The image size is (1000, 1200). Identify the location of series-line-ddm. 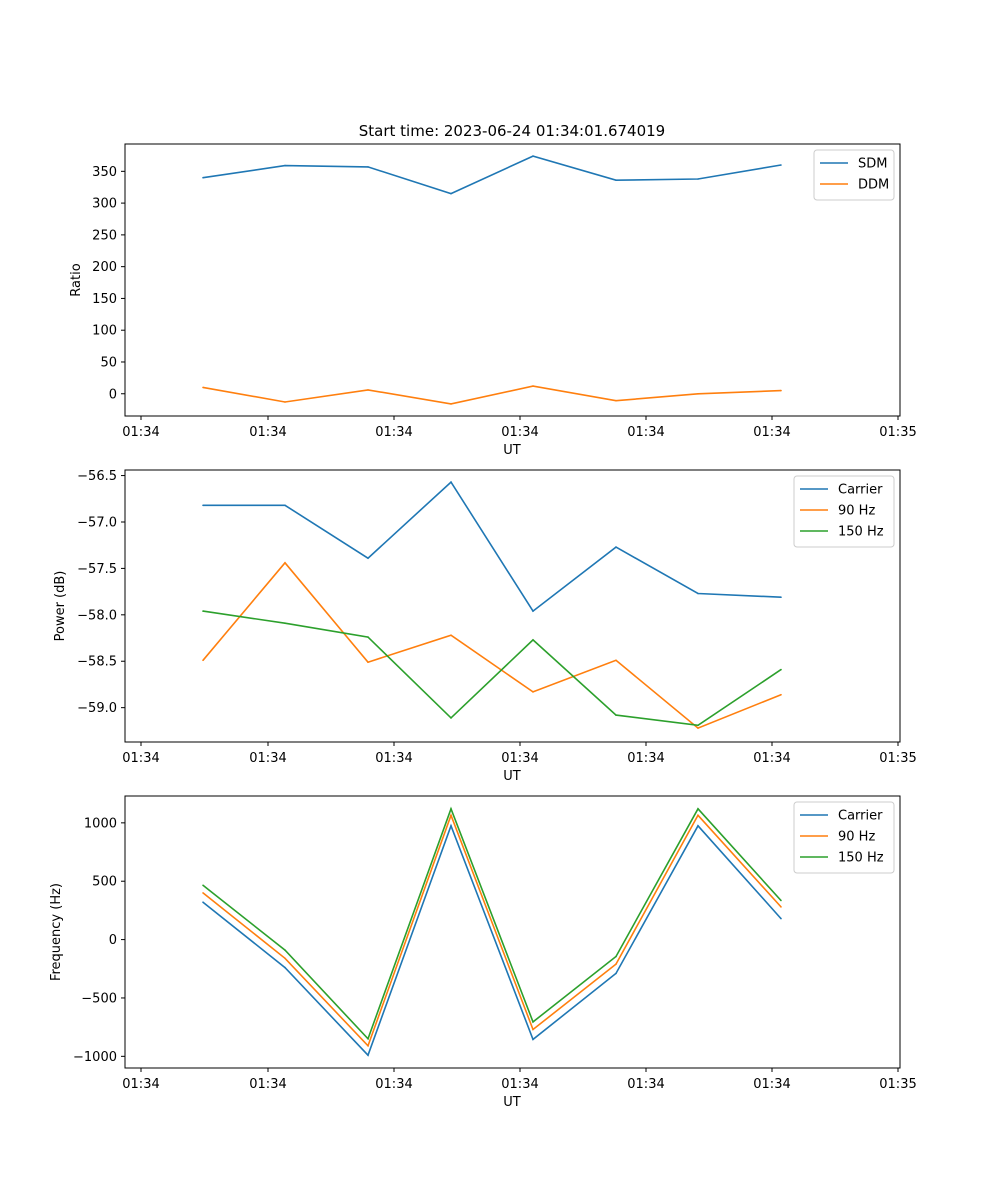
(492, 395).